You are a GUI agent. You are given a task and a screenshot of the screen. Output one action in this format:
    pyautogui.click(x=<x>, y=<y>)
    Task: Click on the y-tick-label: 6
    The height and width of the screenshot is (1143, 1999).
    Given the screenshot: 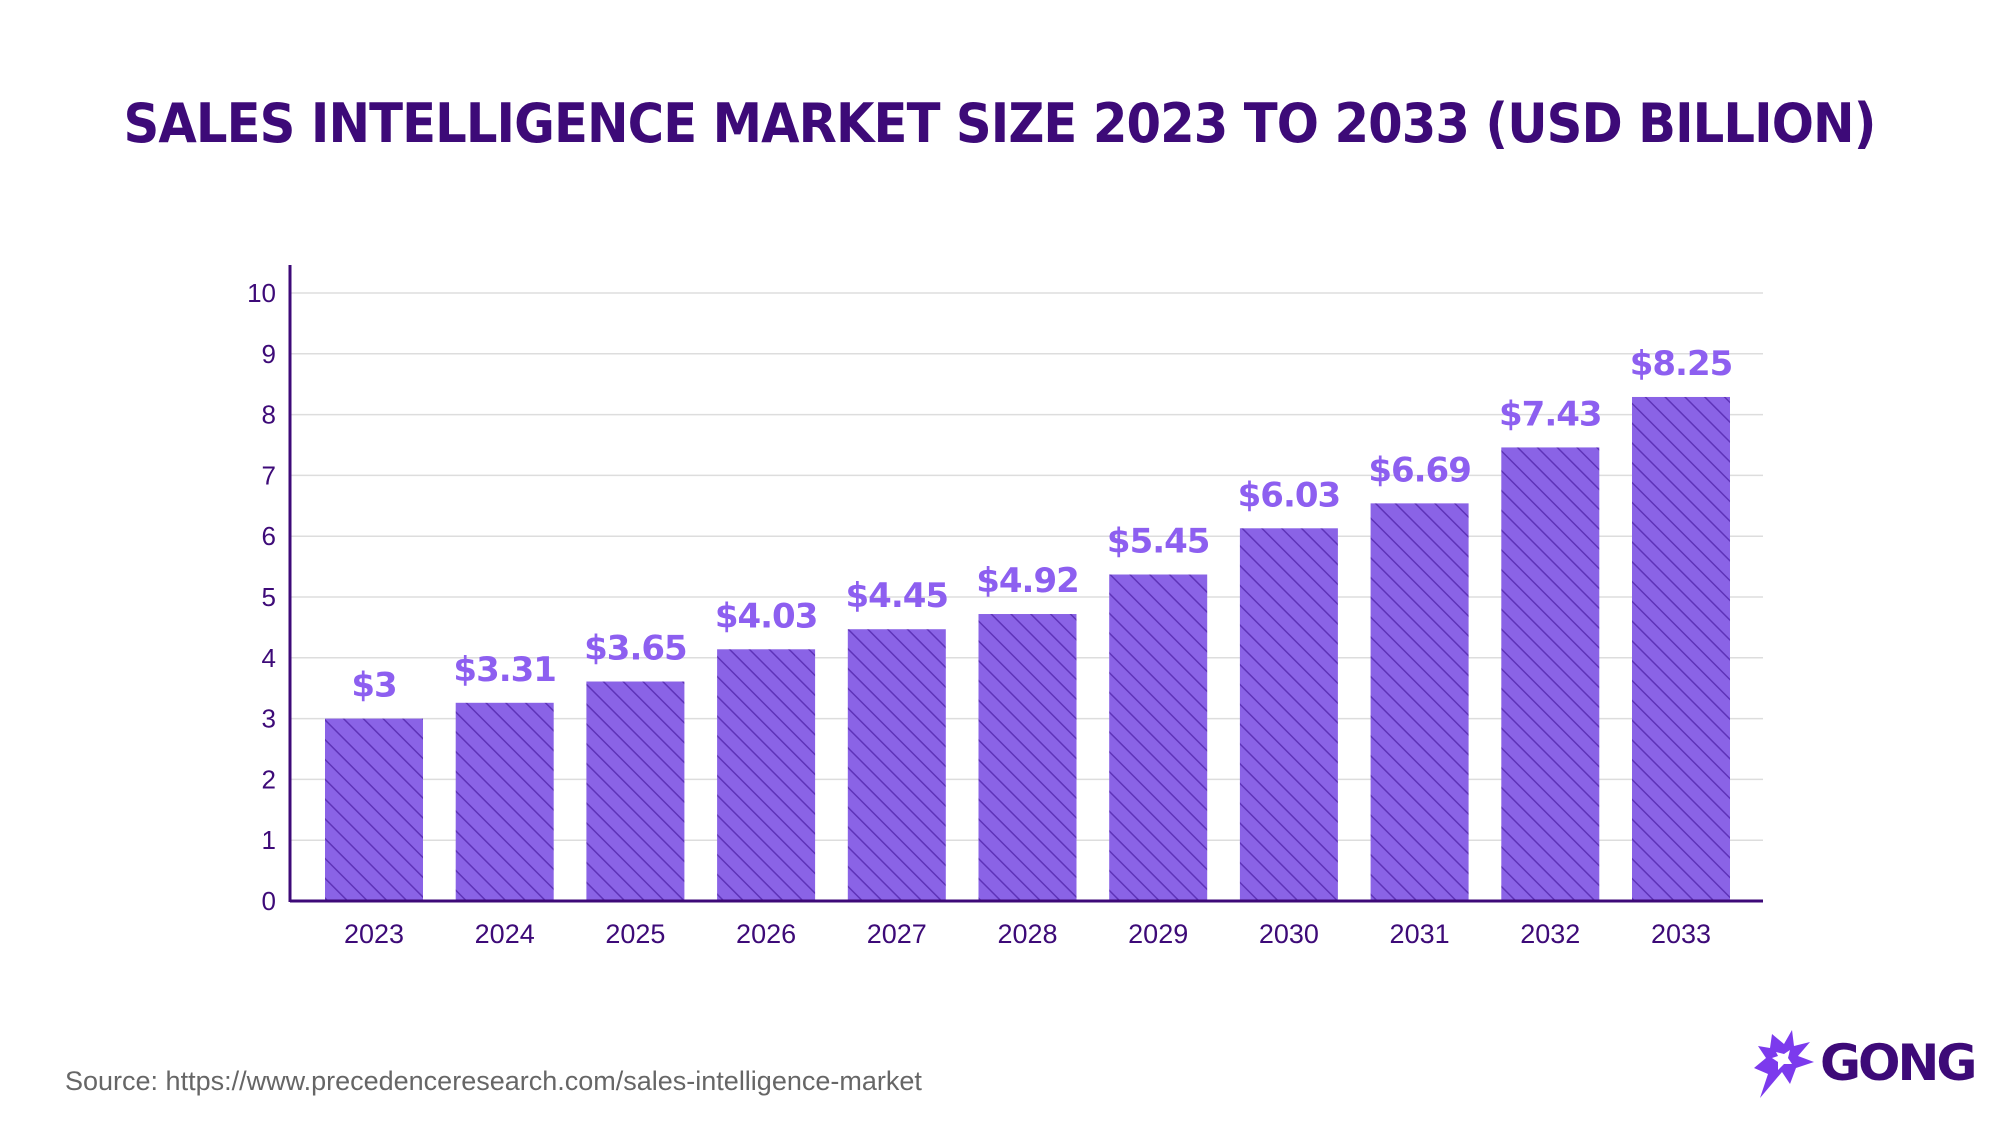 What is the action you would take?
    pyautogui.click(x=269, y=536)
    